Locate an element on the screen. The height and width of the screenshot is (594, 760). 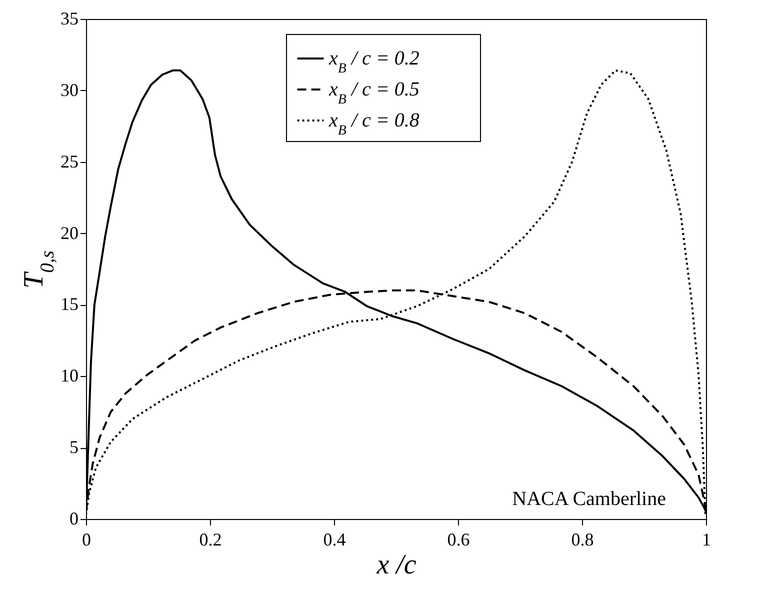
x-tick-label: 0.6 is located at coordinates (458, 540).